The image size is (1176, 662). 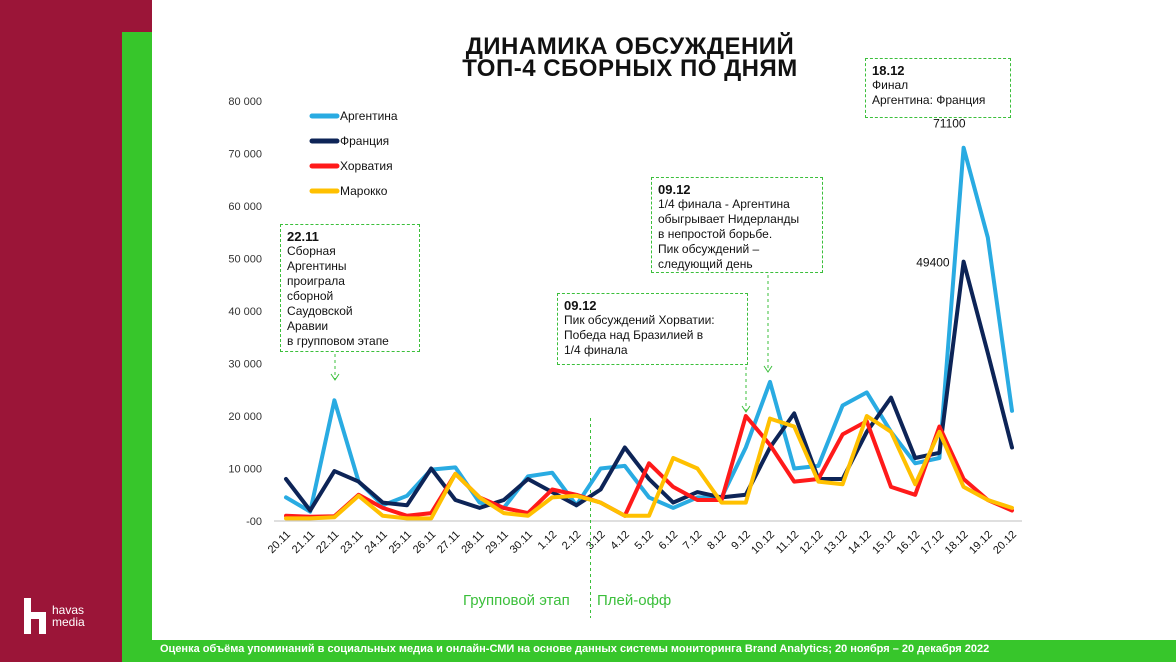 What do you see at coordinates (137, 347) in the screenshot?
I see `green-accent-vertical` at bounding box center [137, 347].